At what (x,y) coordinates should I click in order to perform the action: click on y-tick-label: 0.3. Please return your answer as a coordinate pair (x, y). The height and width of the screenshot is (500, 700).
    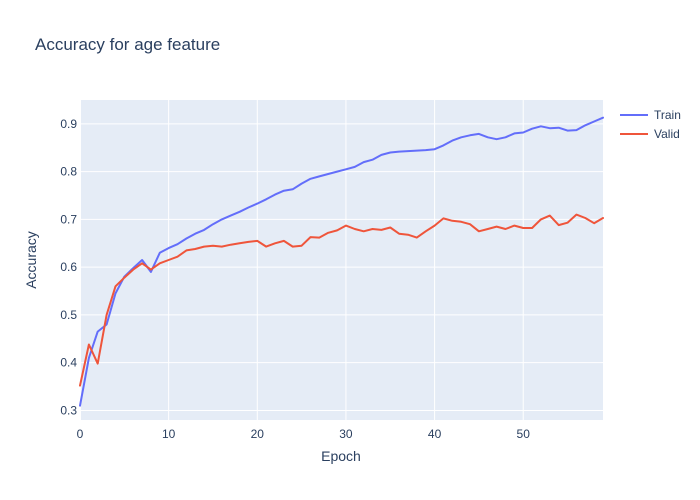
    Looking at the image, I should click on (68, 410).